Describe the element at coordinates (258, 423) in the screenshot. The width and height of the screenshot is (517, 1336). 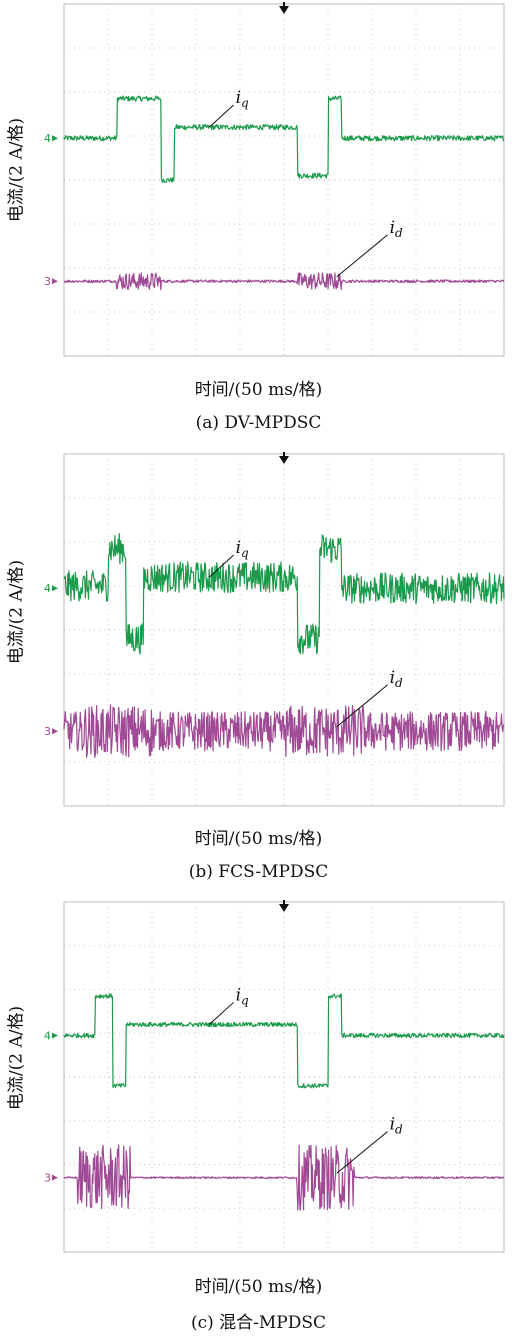
I see `figure-caption: (a) DV-MPDSC` at that location.